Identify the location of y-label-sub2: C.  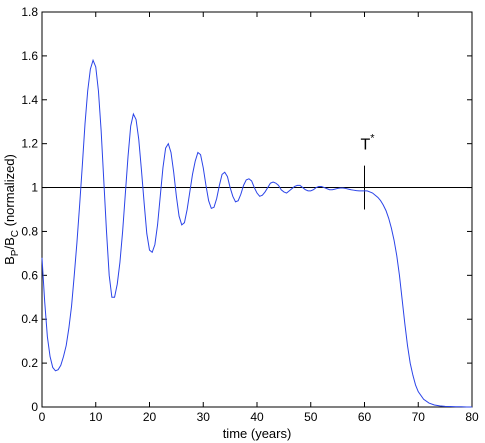
(15, 233).